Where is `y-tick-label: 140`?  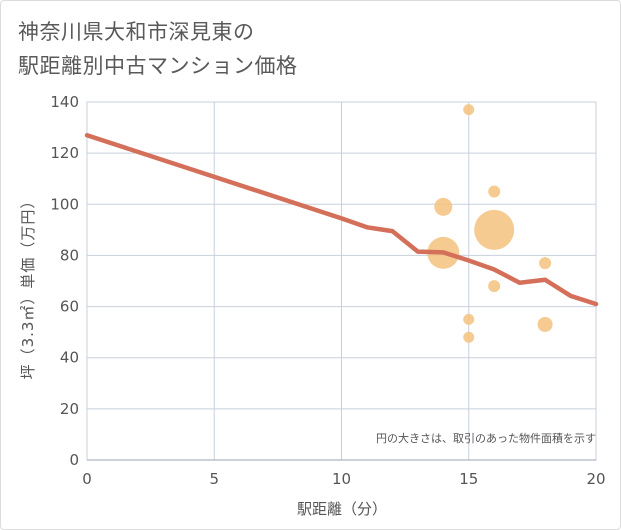
y-tick-label: 140 is located at coordinates (64, 102).